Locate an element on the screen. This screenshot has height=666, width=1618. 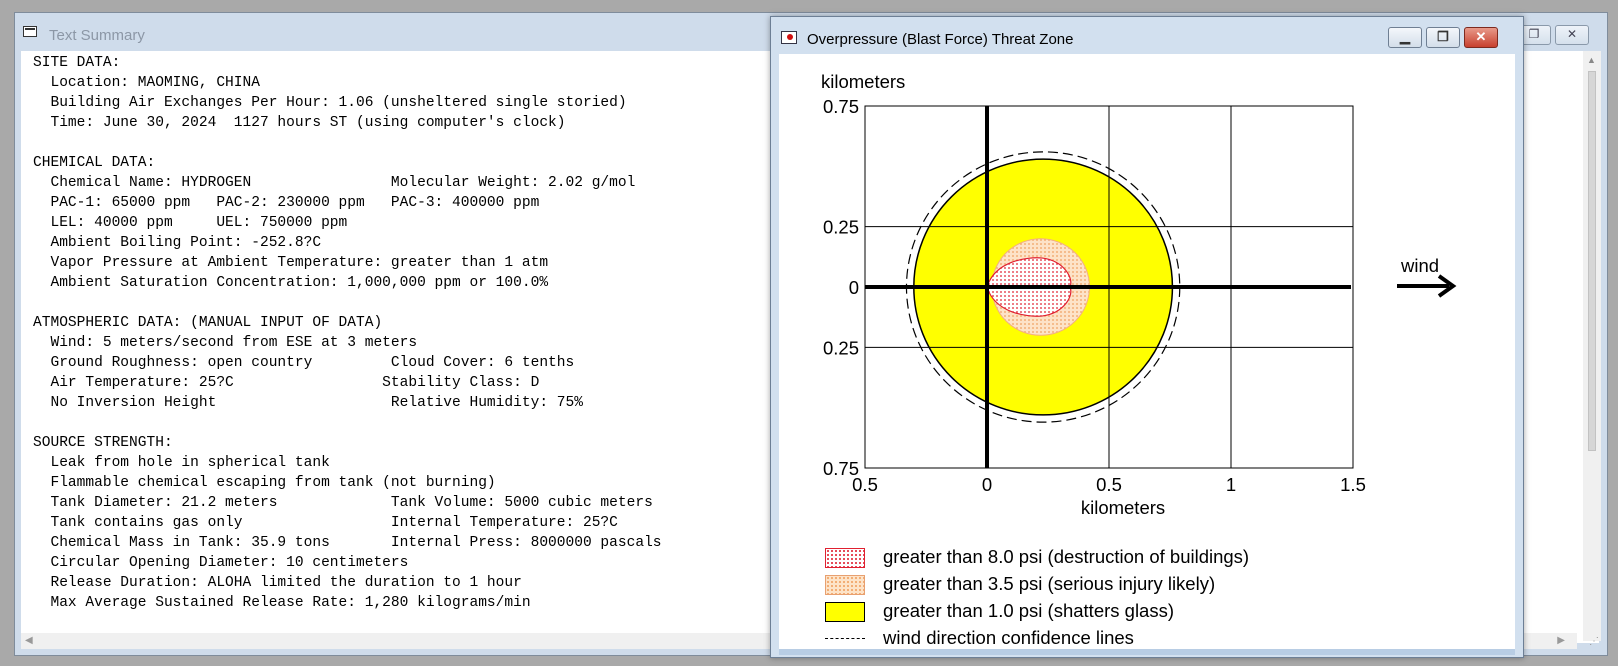
y-tick-label: 0 is located at coordinates (854, 287).